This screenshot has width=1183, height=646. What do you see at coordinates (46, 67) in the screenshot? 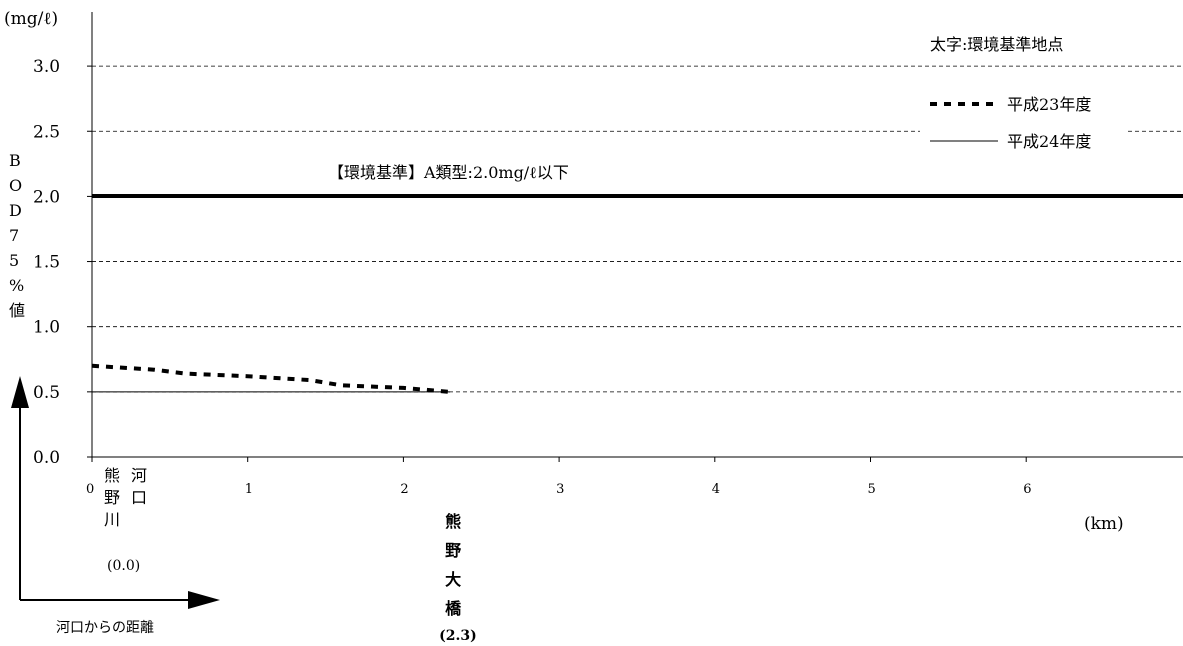
I see `y-tick-label: 3.0` at bounding box center [46, 67].